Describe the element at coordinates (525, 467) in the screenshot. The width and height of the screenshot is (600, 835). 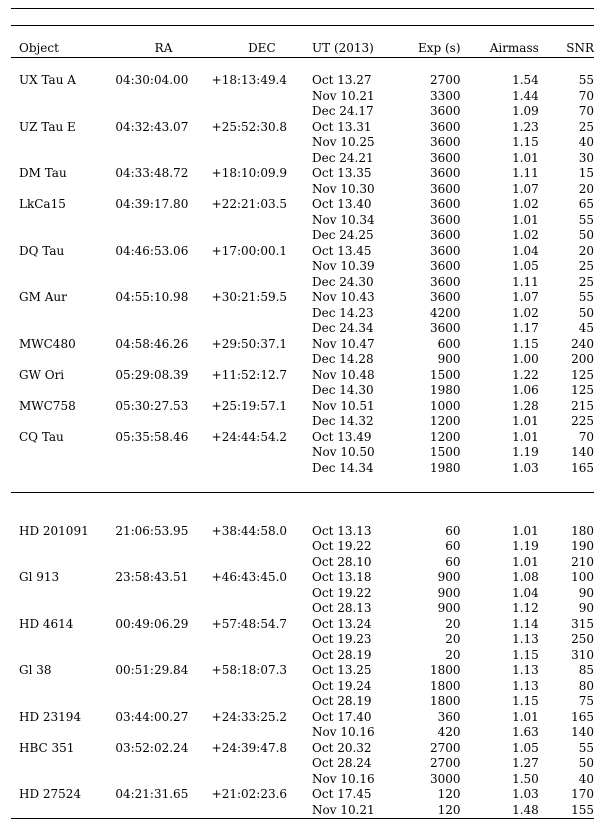
I see `airmass-value: 1.03` at that location.